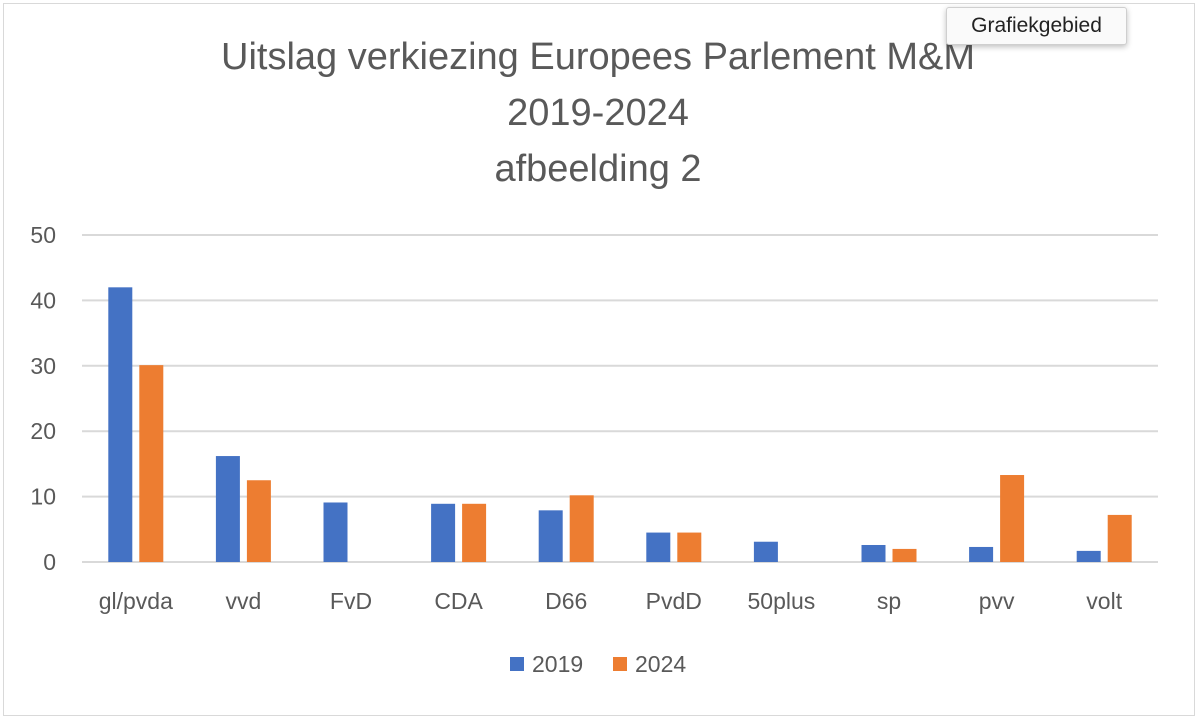 The width and height of the screenshot is (1200, 721). I want to click on chart-title-line-2: 2019-2024, so click(598, 113).